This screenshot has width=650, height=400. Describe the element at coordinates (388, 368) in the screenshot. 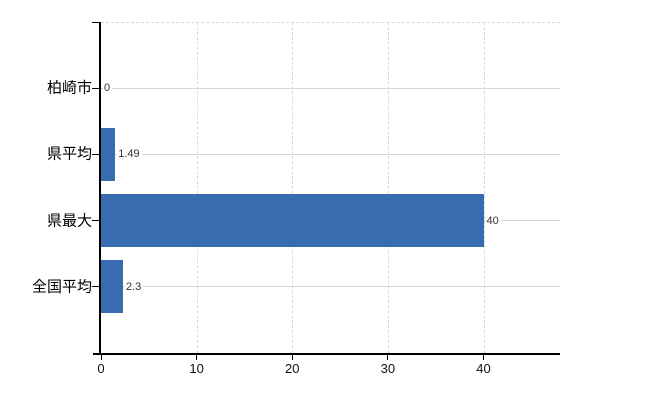

I see `x-axis-tick-label: 30` at that location.